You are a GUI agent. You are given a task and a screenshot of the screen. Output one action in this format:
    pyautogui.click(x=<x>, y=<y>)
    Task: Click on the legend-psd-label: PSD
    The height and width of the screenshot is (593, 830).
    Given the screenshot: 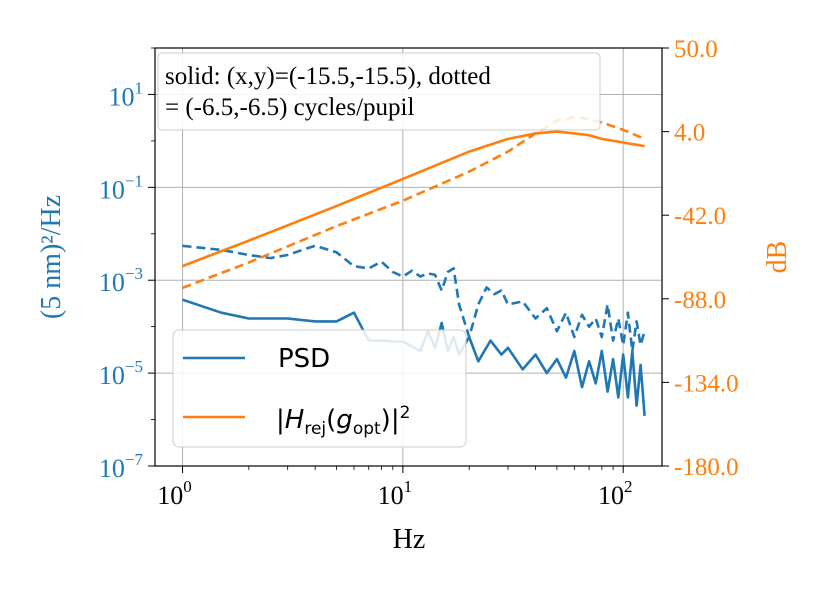 What is the action you would take?
    pyautogui.click(x=304, y=359)
    